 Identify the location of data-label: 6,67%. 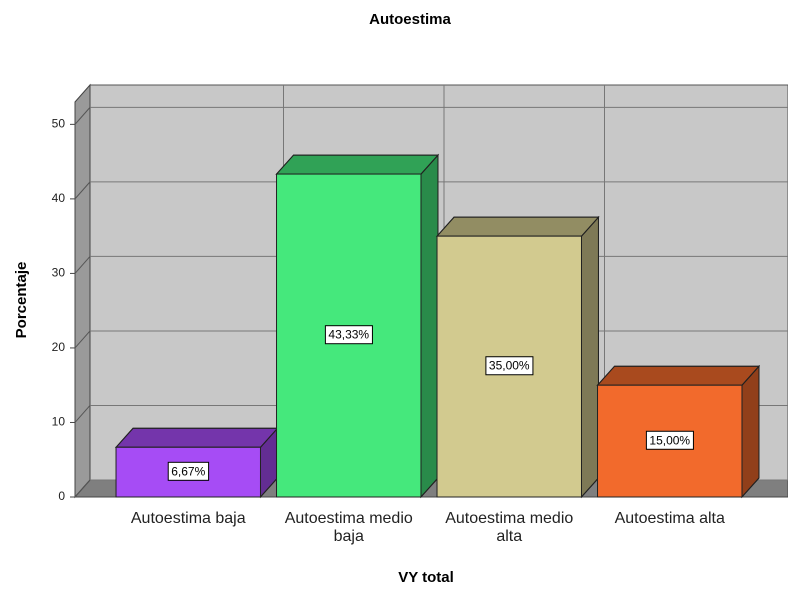
(188, 471).